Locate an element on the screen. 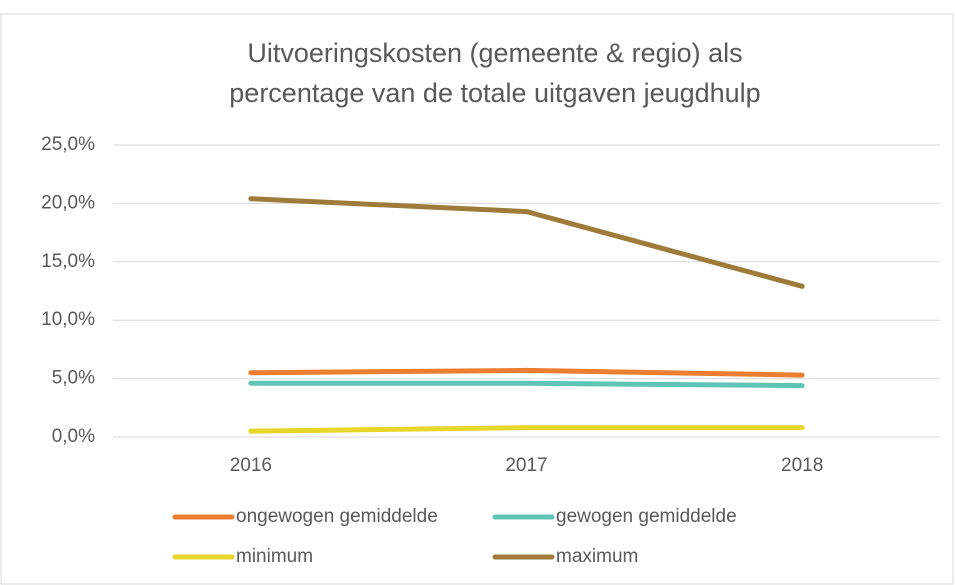  chart-title: Uitvoeringskosten (gemeente & regio) als is located at coordinates (494, 53).